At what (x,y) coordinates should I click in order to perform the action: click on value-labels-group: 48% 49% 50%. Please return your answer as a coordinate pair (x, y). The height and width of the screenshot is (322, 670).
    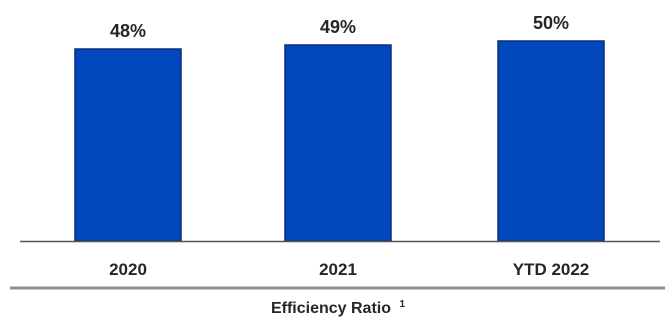
    Looking at the image, I should click on (339, 27).